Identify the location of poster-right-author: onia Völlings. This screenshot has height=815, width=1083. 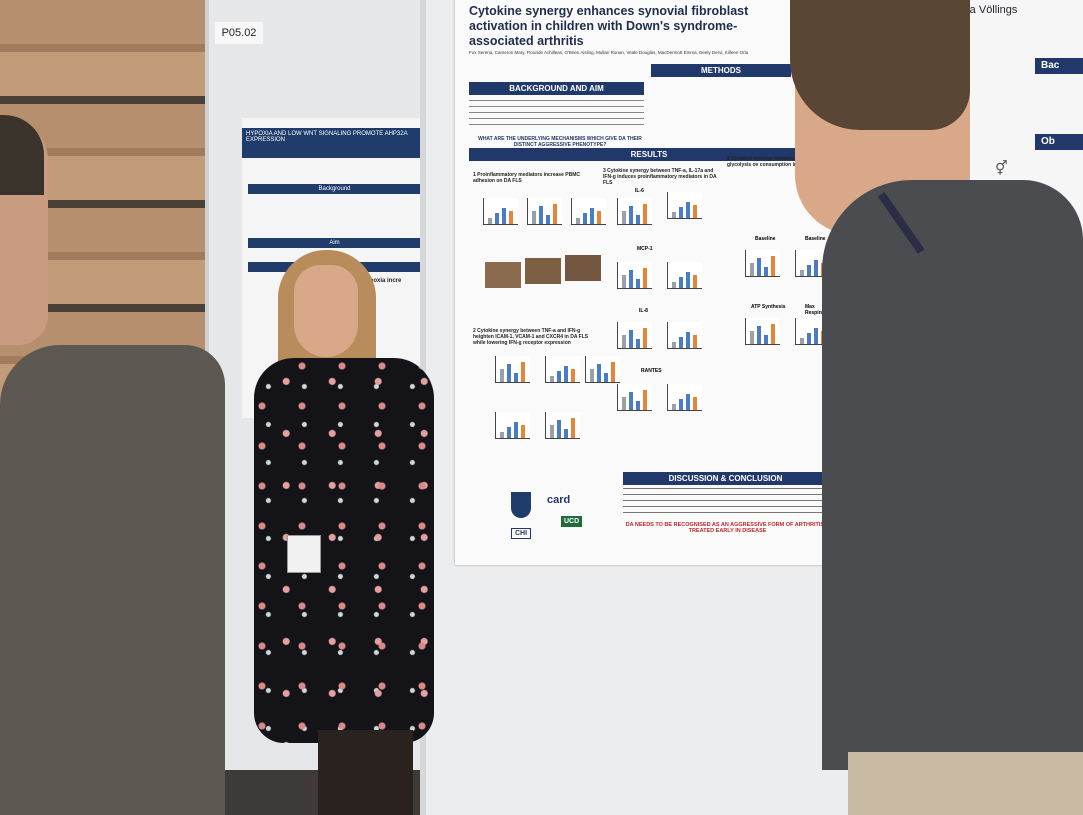
(986, 10).